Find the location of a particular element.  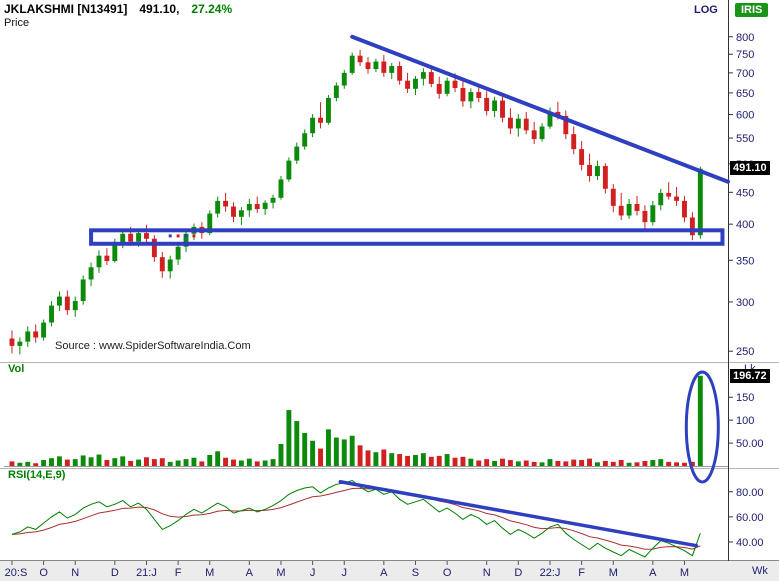

volume-highlight-ellipse is located at coordinates (702, 427).